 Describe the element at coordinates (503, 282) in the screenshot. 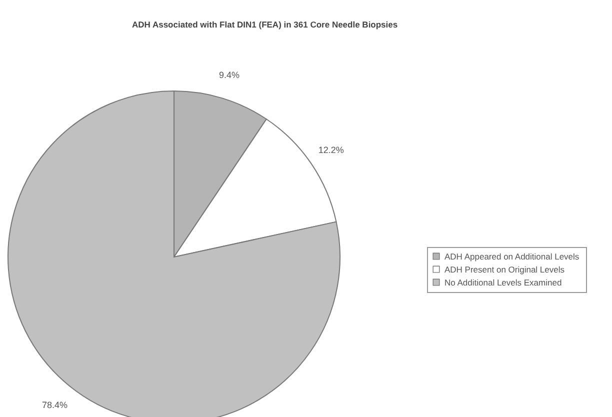

I see `legend-label: No Additional Levels Examined` at that location.